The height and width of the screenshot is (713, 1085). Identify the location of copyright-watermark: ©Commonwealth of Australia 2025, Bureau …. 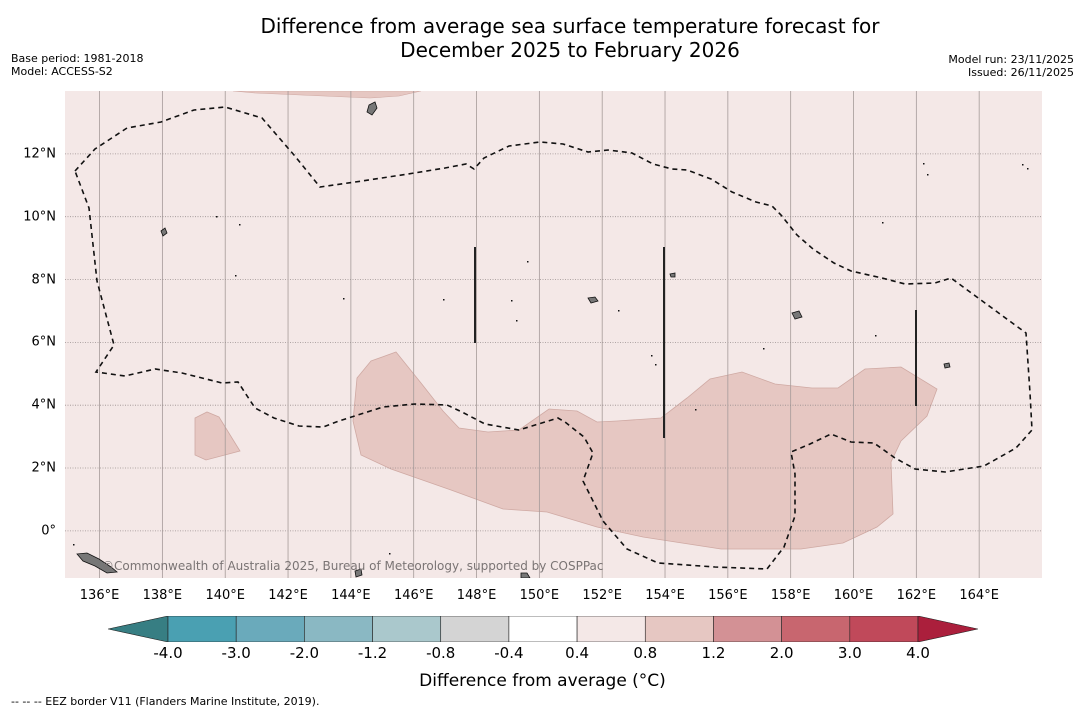
(353, 566).